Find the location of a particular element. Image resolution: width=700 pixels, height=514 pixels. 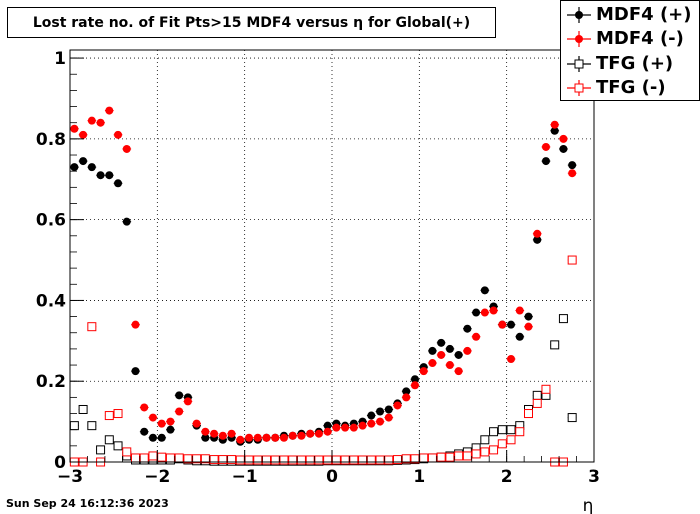

x-tick-label: 2 is located at coordinates (507, 477).